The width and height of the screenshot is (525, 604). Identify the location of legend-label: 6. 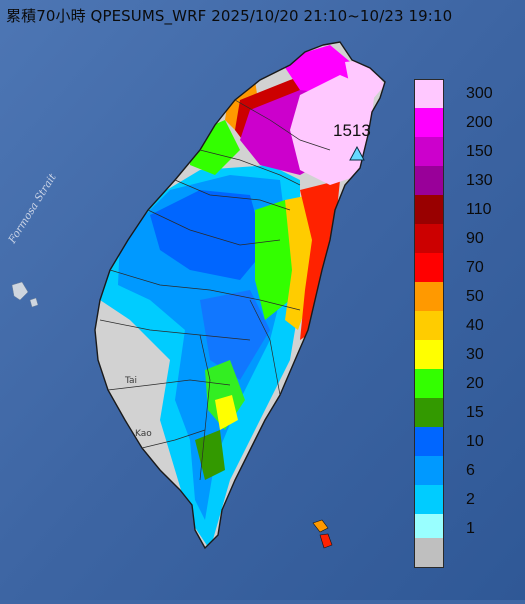
(470, 470).